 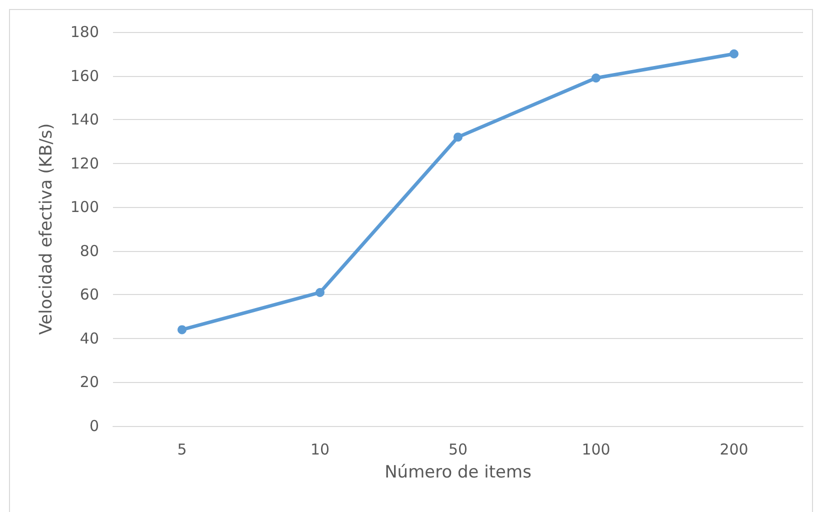 I want to click on x-tick-label: 5, so click(x=182, y=449).